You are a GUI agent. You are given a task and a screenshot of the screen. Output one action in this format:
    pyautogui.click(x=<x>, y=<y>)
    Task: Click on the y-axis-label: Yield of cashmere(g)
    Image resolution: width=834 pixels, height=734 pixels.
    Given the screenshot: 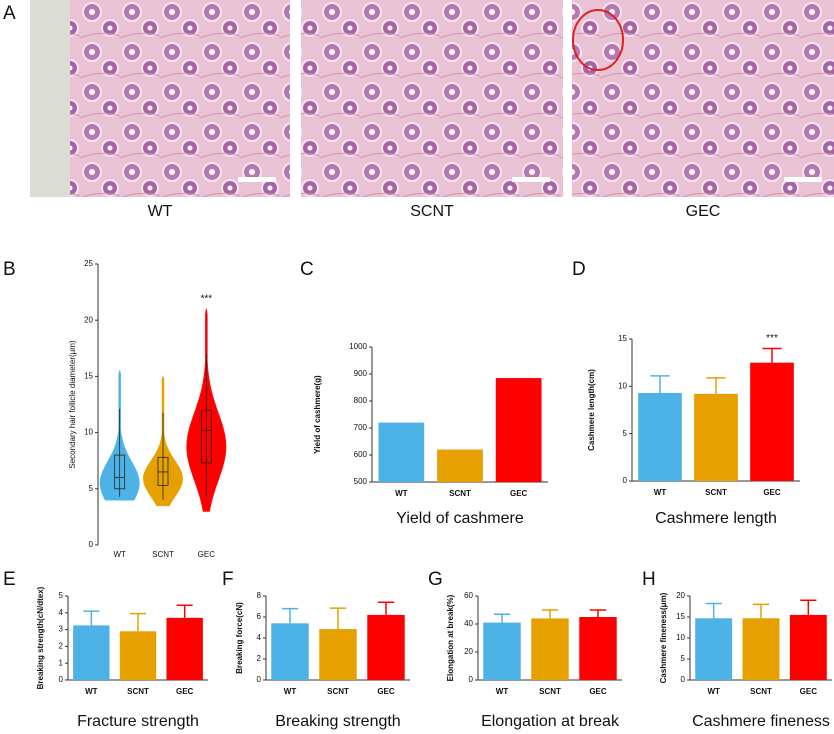 What is the action you would take?
    pyautogui.click(x=317, y=414)
    